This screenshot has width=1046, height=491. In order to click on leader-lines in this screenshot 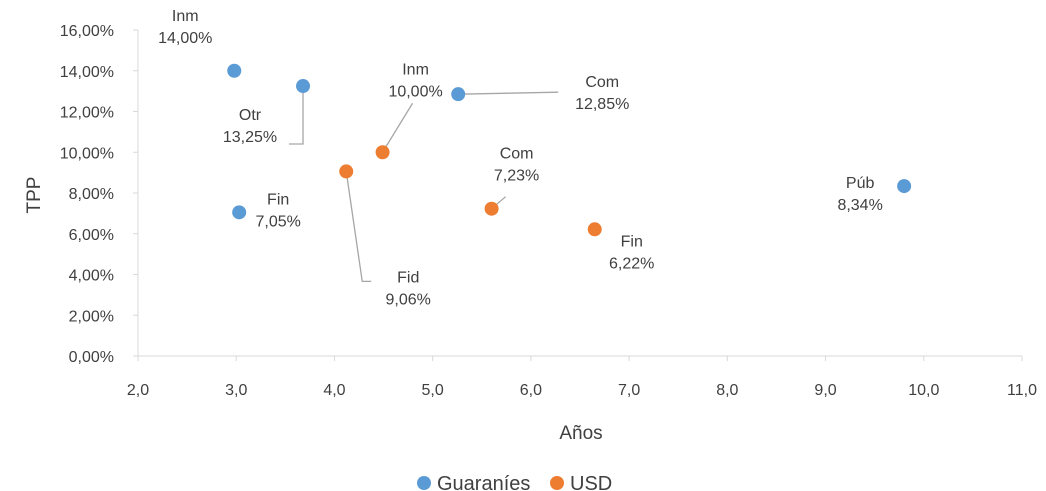, I will do `click(424, 184)`.